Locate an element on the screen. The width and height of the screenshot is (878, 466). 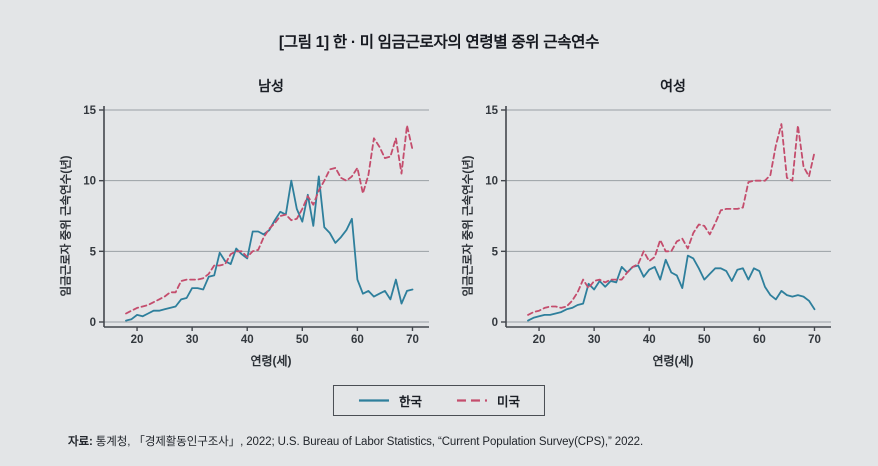
x-axis-label-women: 연령(세) is located at coordinates (673, 361).